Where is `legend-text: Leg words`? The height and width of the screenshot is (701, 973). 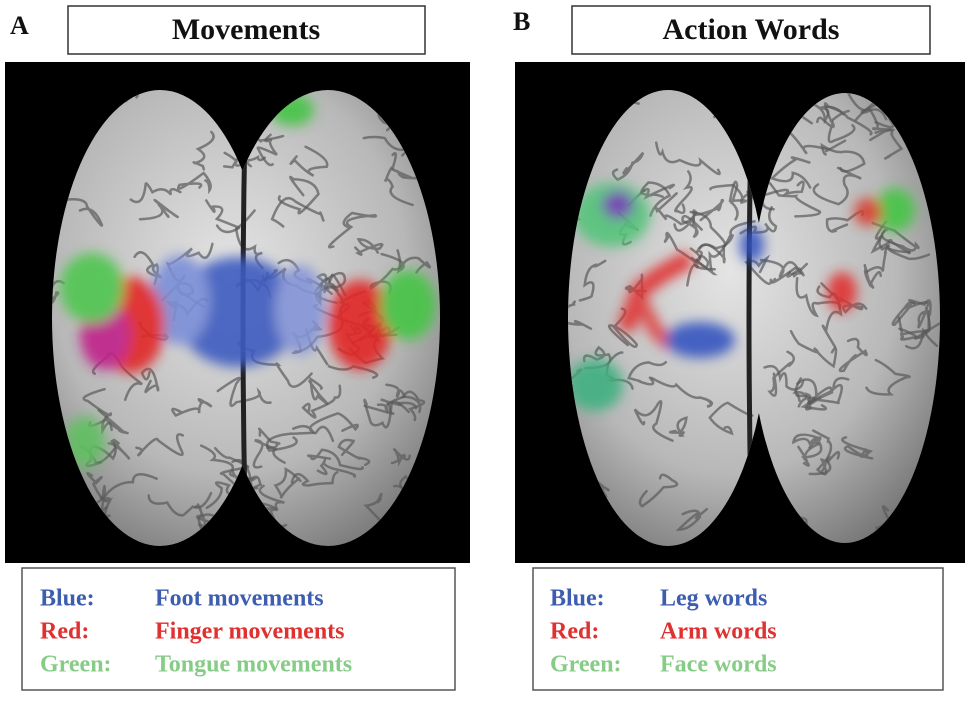 legend-text: Leg words is located at coordinates (713, 599).